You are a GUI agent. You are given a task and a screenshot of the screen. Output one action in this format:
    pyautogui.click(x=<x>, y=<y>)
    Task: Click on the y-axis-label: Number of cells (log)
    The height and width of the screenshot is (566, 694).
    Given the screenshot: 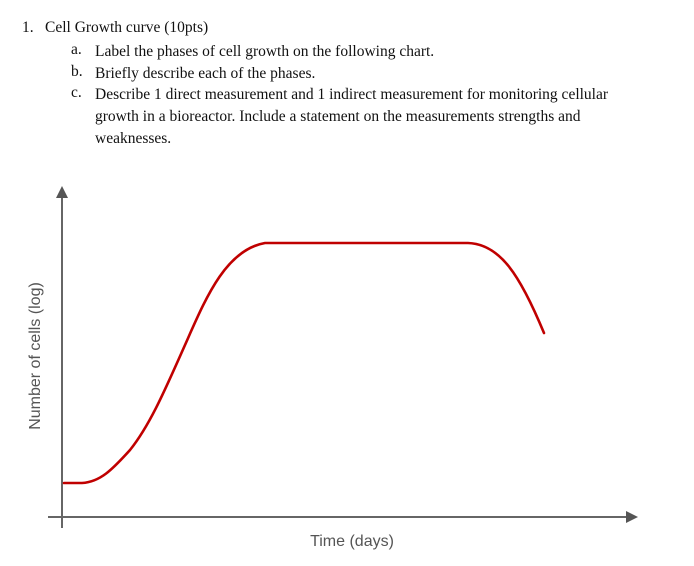 What is the action you would take?
    pyautogui.click(x=35, y=356)
    